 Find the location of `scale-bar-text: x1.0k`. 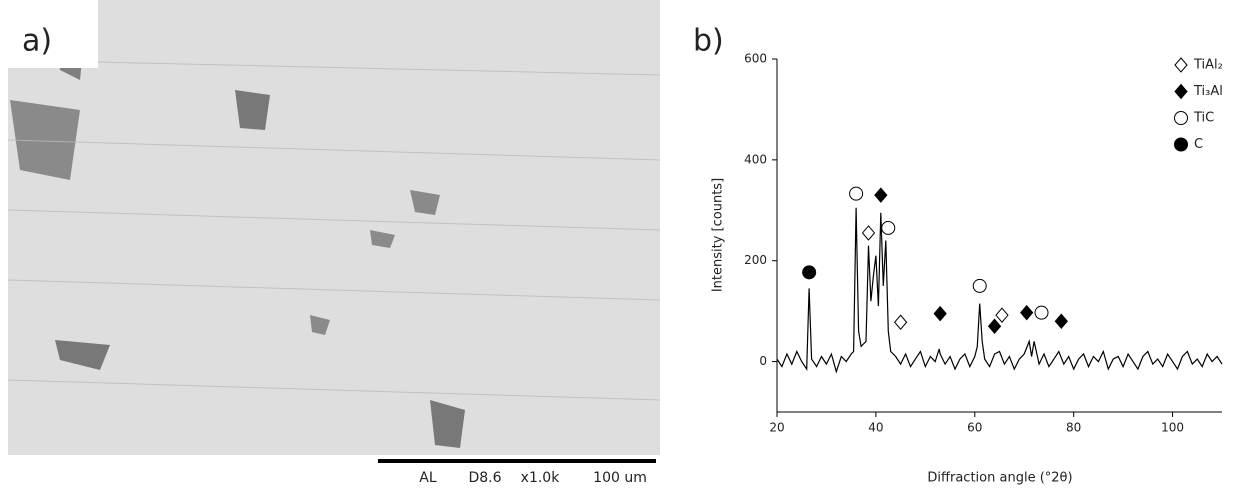

scale-bar-text: x1.0k is located at coordinates (541, 478).